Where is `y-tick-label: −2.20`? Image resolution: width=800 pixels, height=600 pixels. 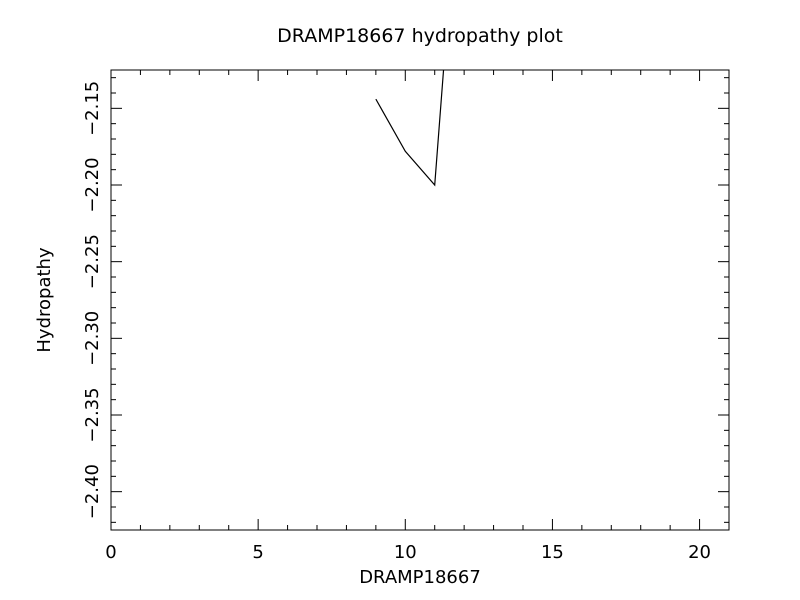
y-tick-label: −2.20 is located at coordinates (92, 184).